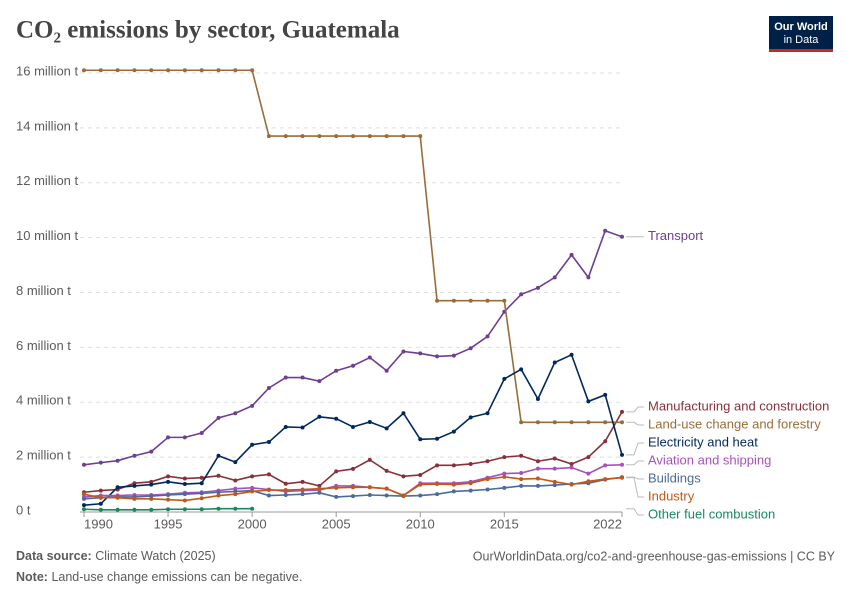  I want to click on x-tick-label: 2015, so click(504, 523).